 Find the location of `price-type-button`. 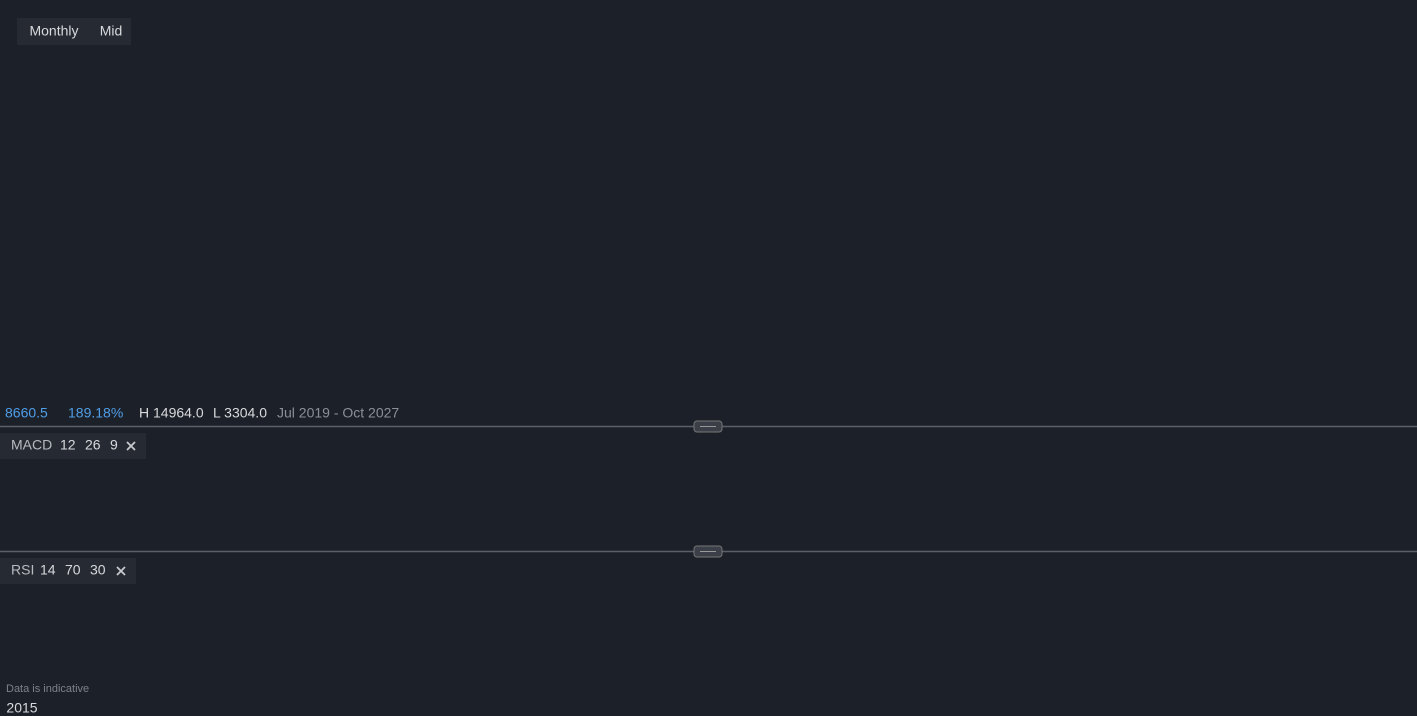

price-type-button is located at coordinates (111, 31).